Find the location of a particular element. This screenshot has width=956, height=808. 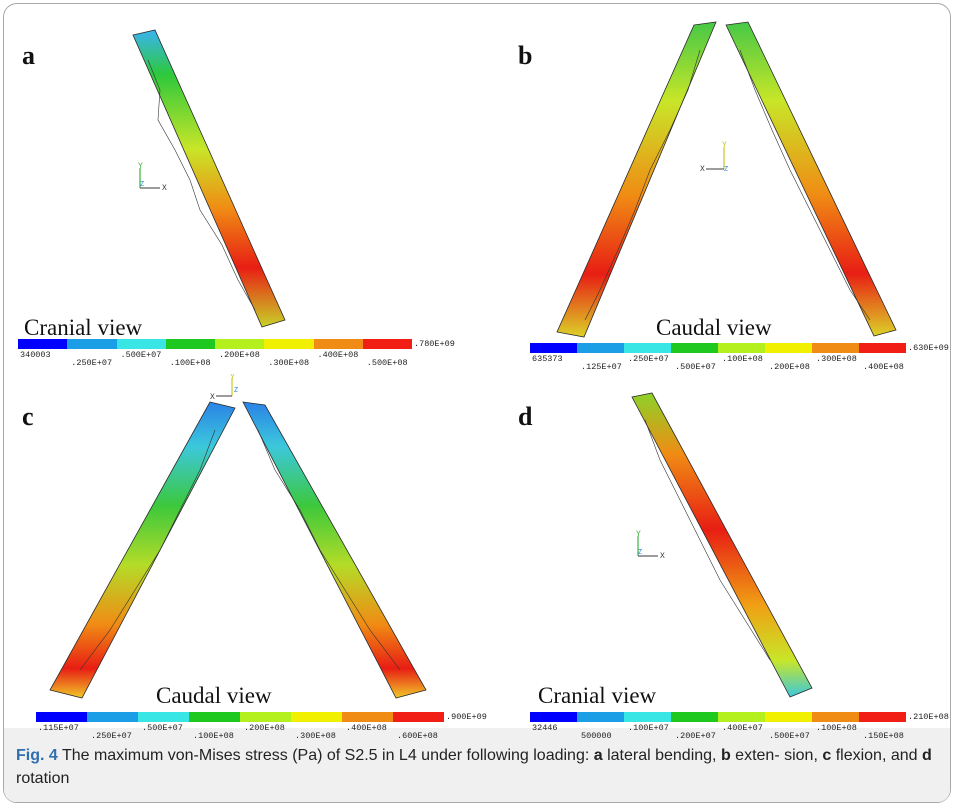

colorbar-tick-label: .900E+09 is located at coordinates (466, 717).